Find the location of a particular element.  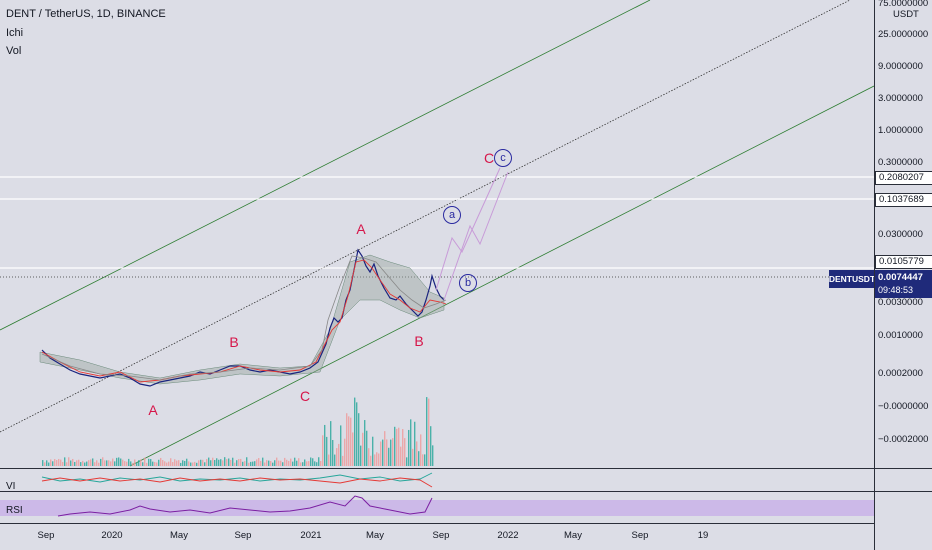

wave-label-a-2: A is located at coordinates (361, 229).